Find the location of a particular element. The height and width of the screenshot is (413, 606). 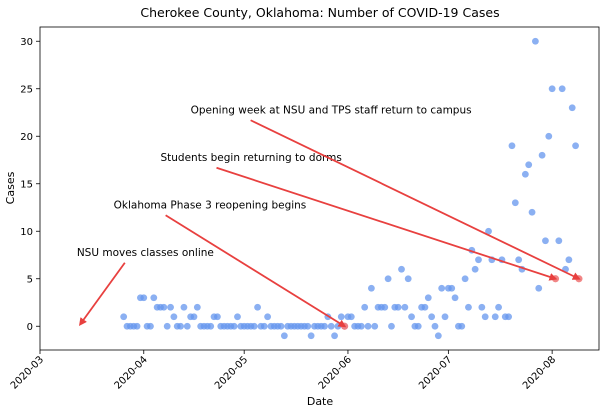

y-tick-label: 25 is located at coordinates (26, 89).